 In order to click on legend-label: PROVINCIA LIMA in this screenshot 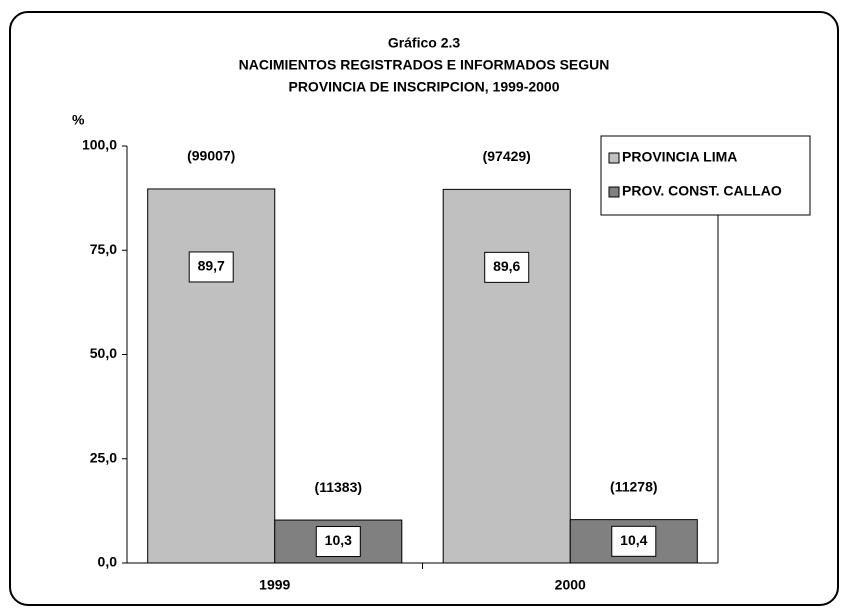, I will do `click(679, 157)`.